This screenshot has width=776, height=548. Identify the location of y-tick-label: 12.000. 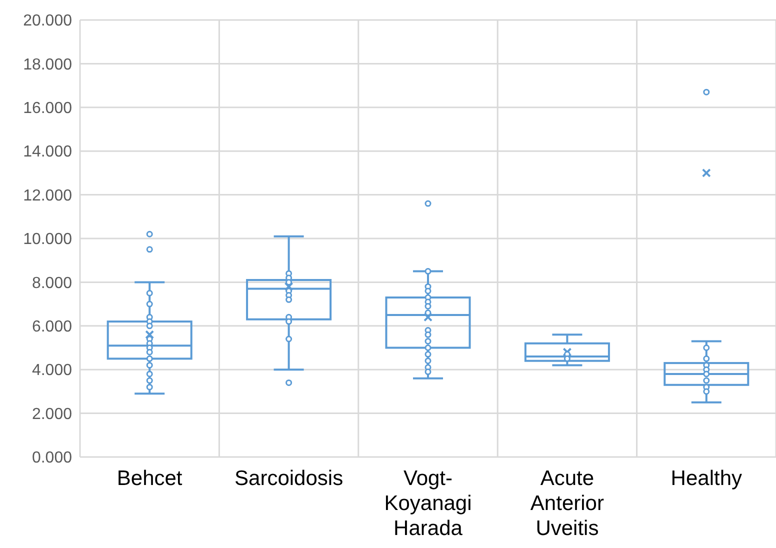
(47, 195).